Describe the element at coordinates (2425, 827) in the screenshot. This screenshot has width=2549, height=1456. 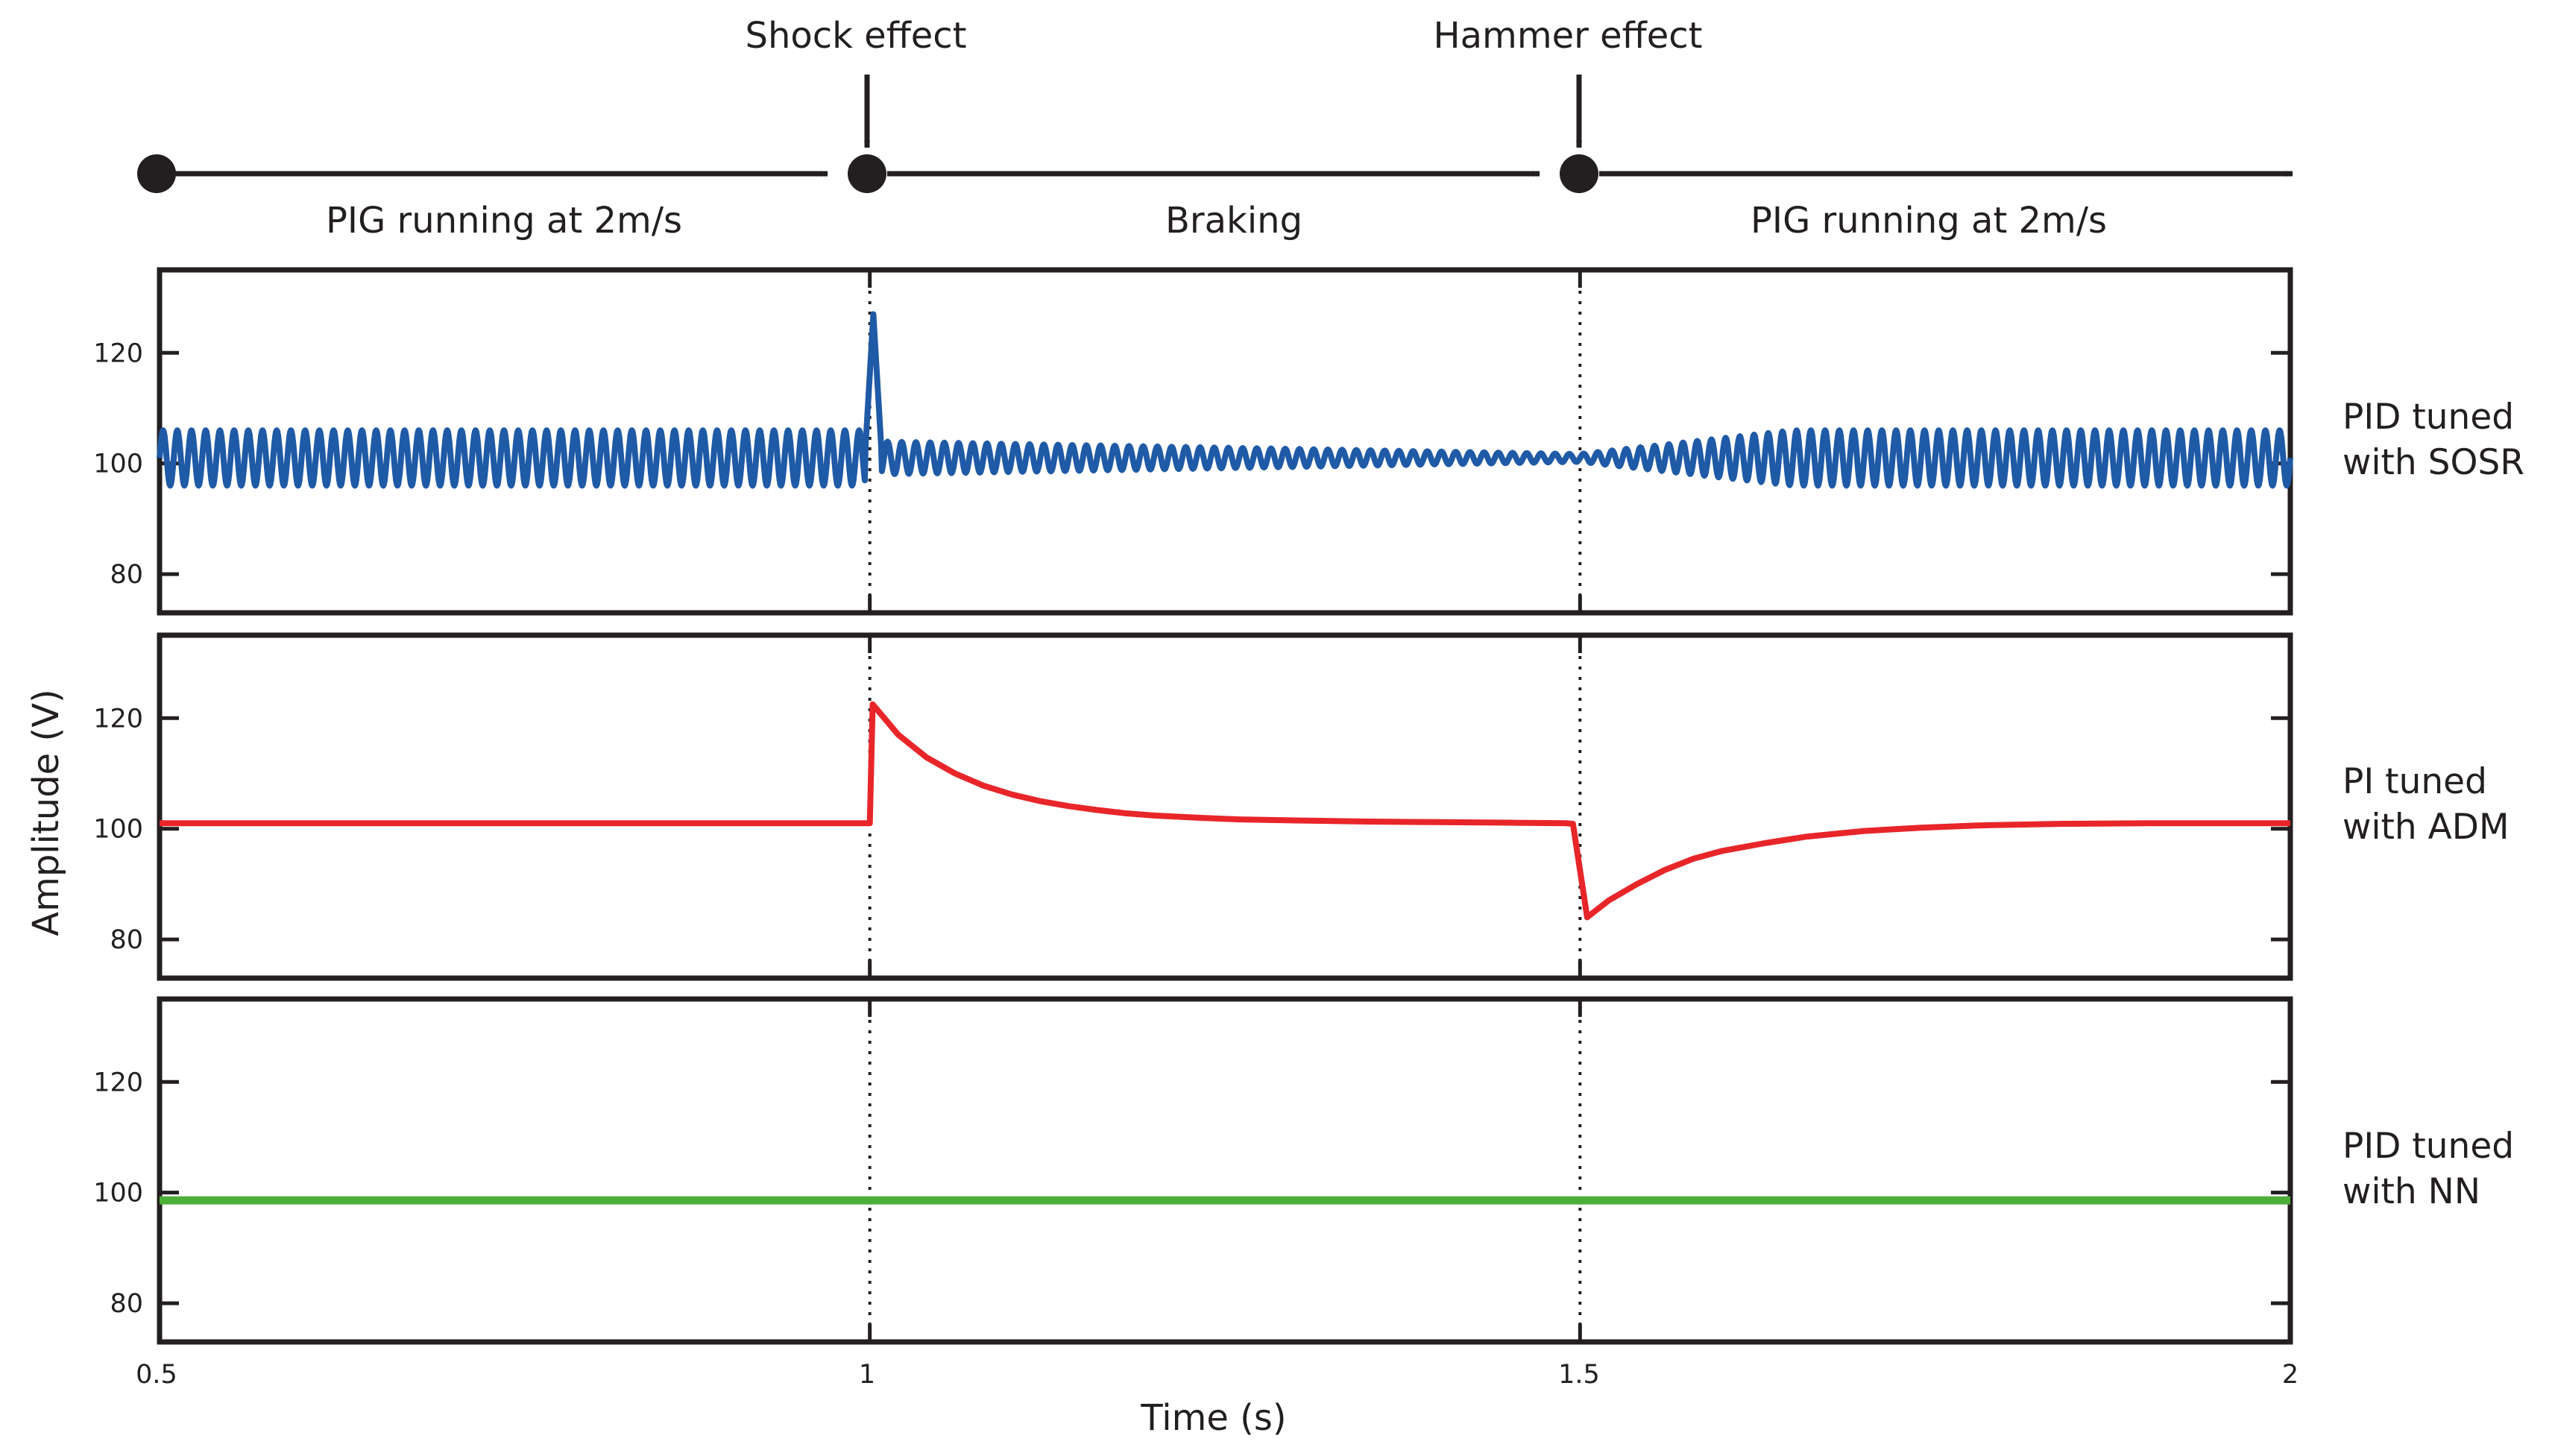
I see `controller-label-adm-2: with ADM` at that location.